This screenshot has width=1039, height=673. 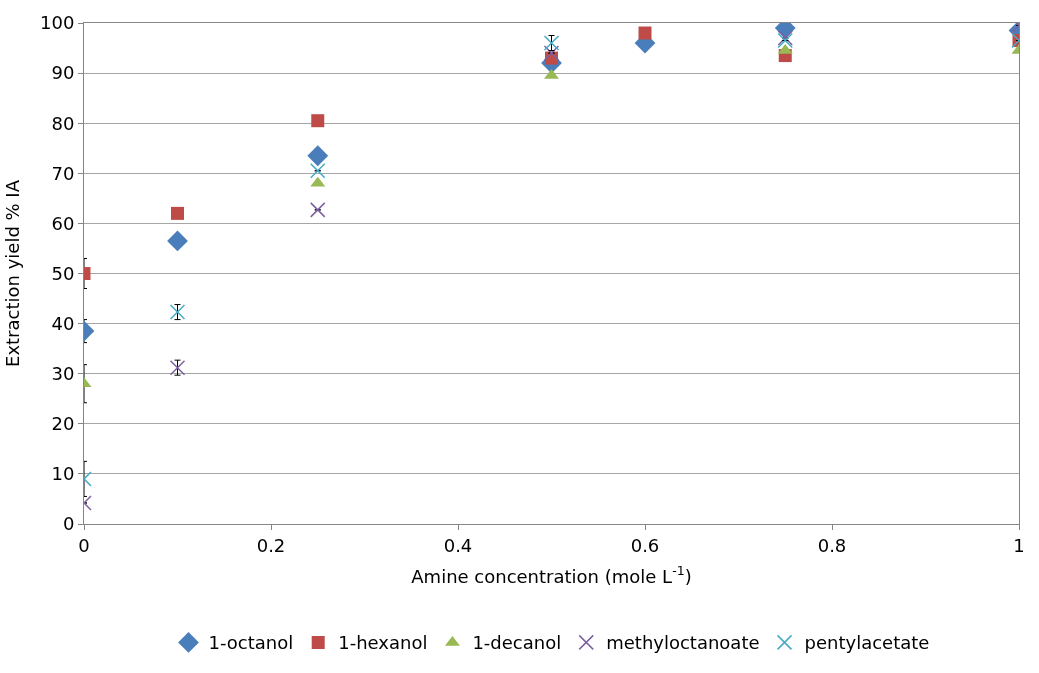 What do you see at coordinates (383, 643) in the screenshot?
I see `legend-label: 1-hexanol` at bounding box center [383, 643].